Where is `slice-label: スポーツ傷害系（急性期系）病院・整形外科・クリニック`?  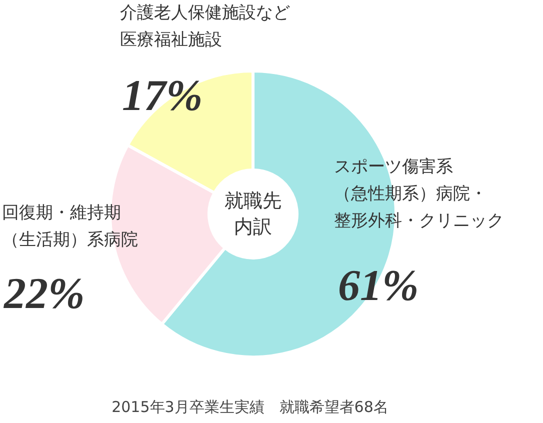
slice-label: スポーツ傷害系（急性期系）病院・整形外科・クリニック is located at coordinates (419, 194).